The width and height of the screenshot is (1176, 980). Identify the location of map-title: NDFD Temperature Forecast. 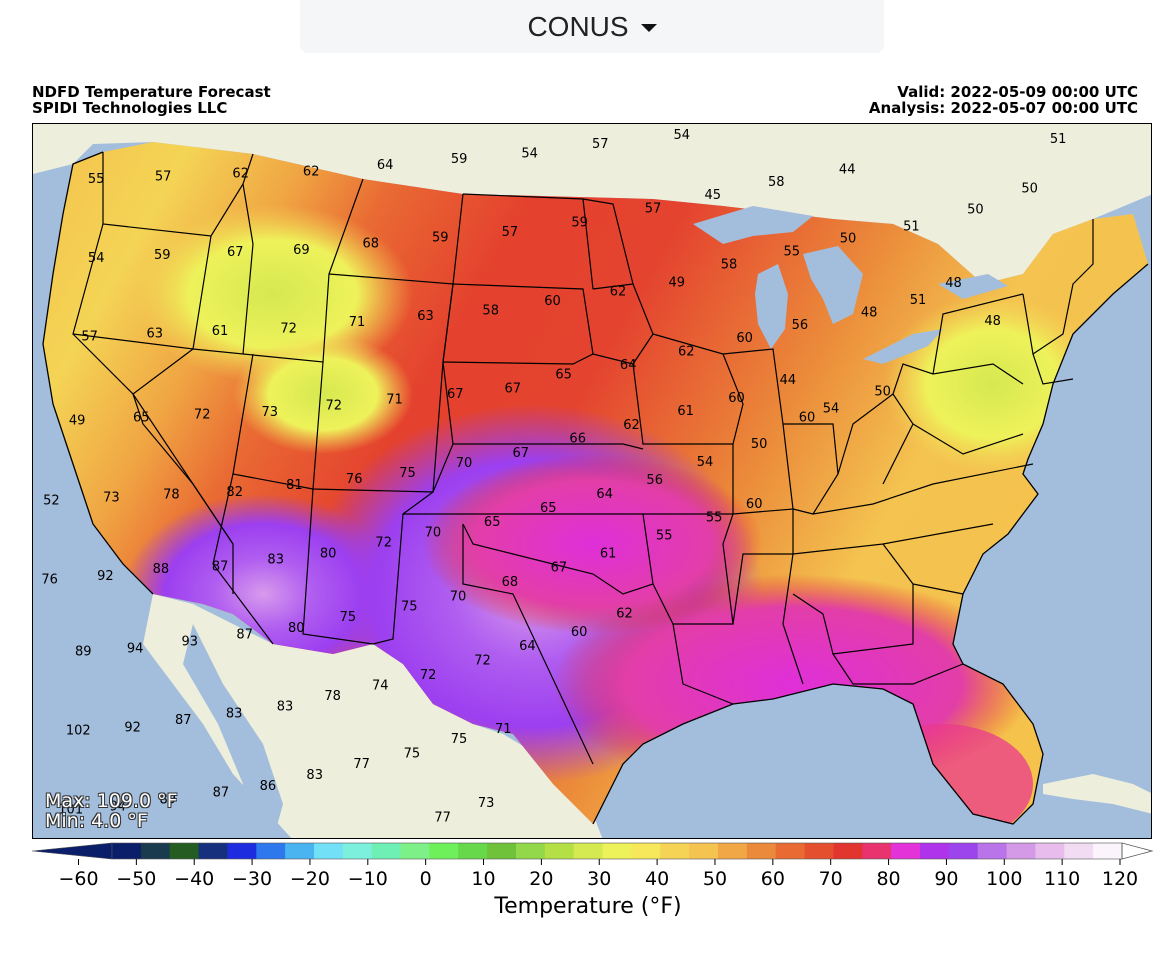
(151, 92).